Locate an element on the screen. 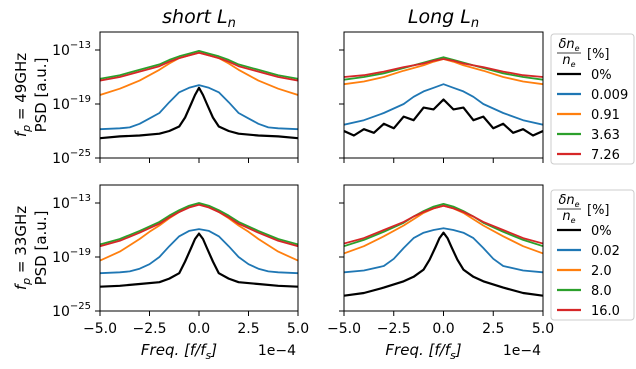 Image resolution: width=636 pixels, height=369 pixels. legend-entry-label: 8.0 is located at coordinates (601, 291).